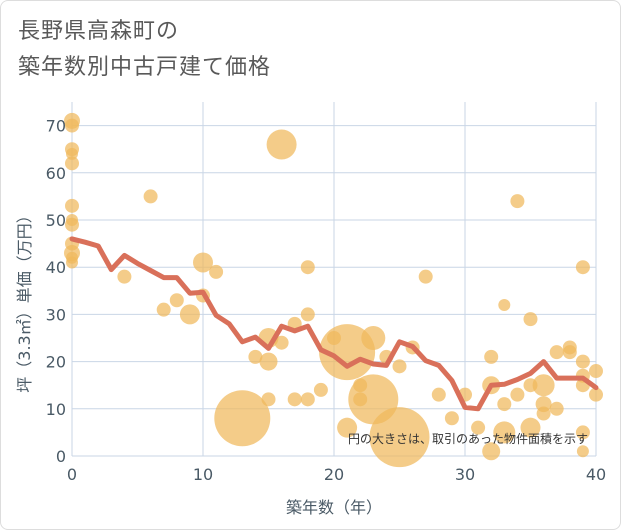  I want to click on y-tick-label: 20, so click(56, 362).